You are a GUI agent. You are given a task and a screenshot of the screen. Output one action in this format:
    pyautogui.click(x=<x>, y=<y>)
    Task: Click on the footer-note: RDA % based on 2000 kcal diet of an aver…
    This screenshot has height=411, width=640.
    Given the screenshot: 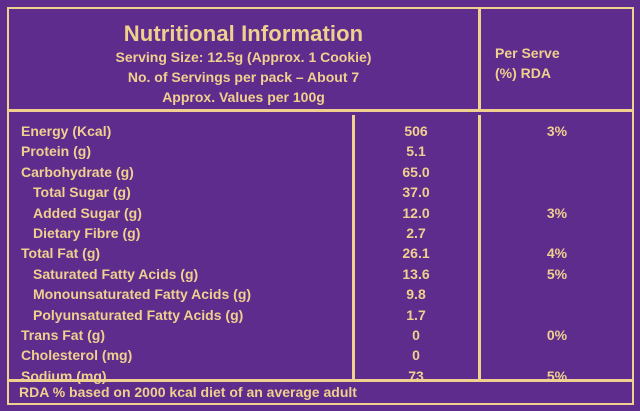 What is the action you would take?
    pyautogui.click(x=320, y=391)
    